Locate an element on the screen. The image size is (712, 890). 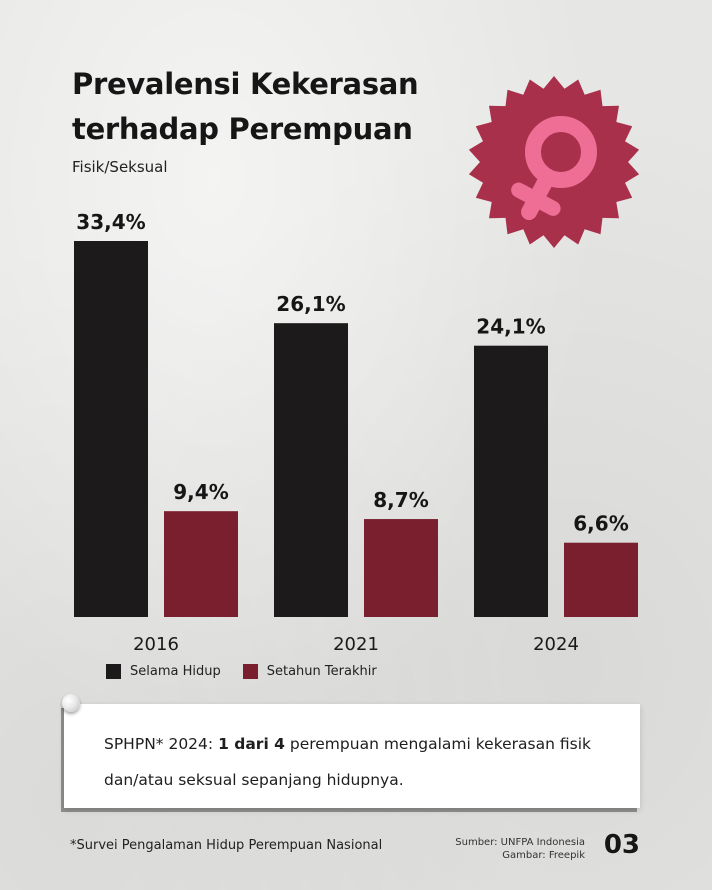
legend-item-setahun-terakhir: Setahun Terakhir is located at coordinates (309, 671).